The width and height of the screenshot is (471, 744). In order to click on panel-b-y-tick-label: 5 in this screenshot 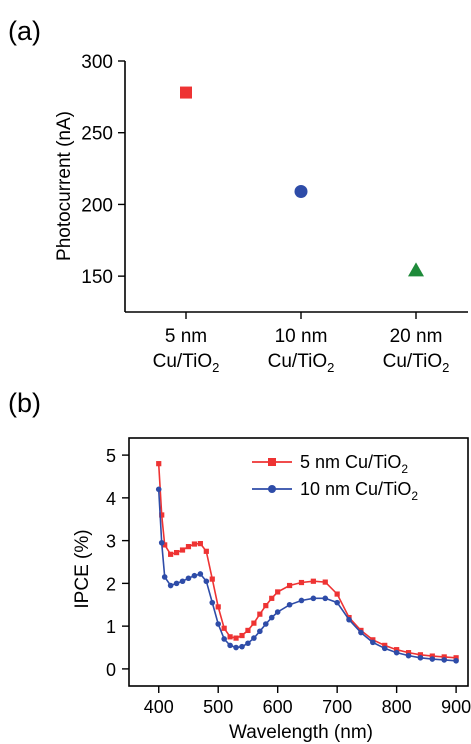, I will do `click(111, 456)`.